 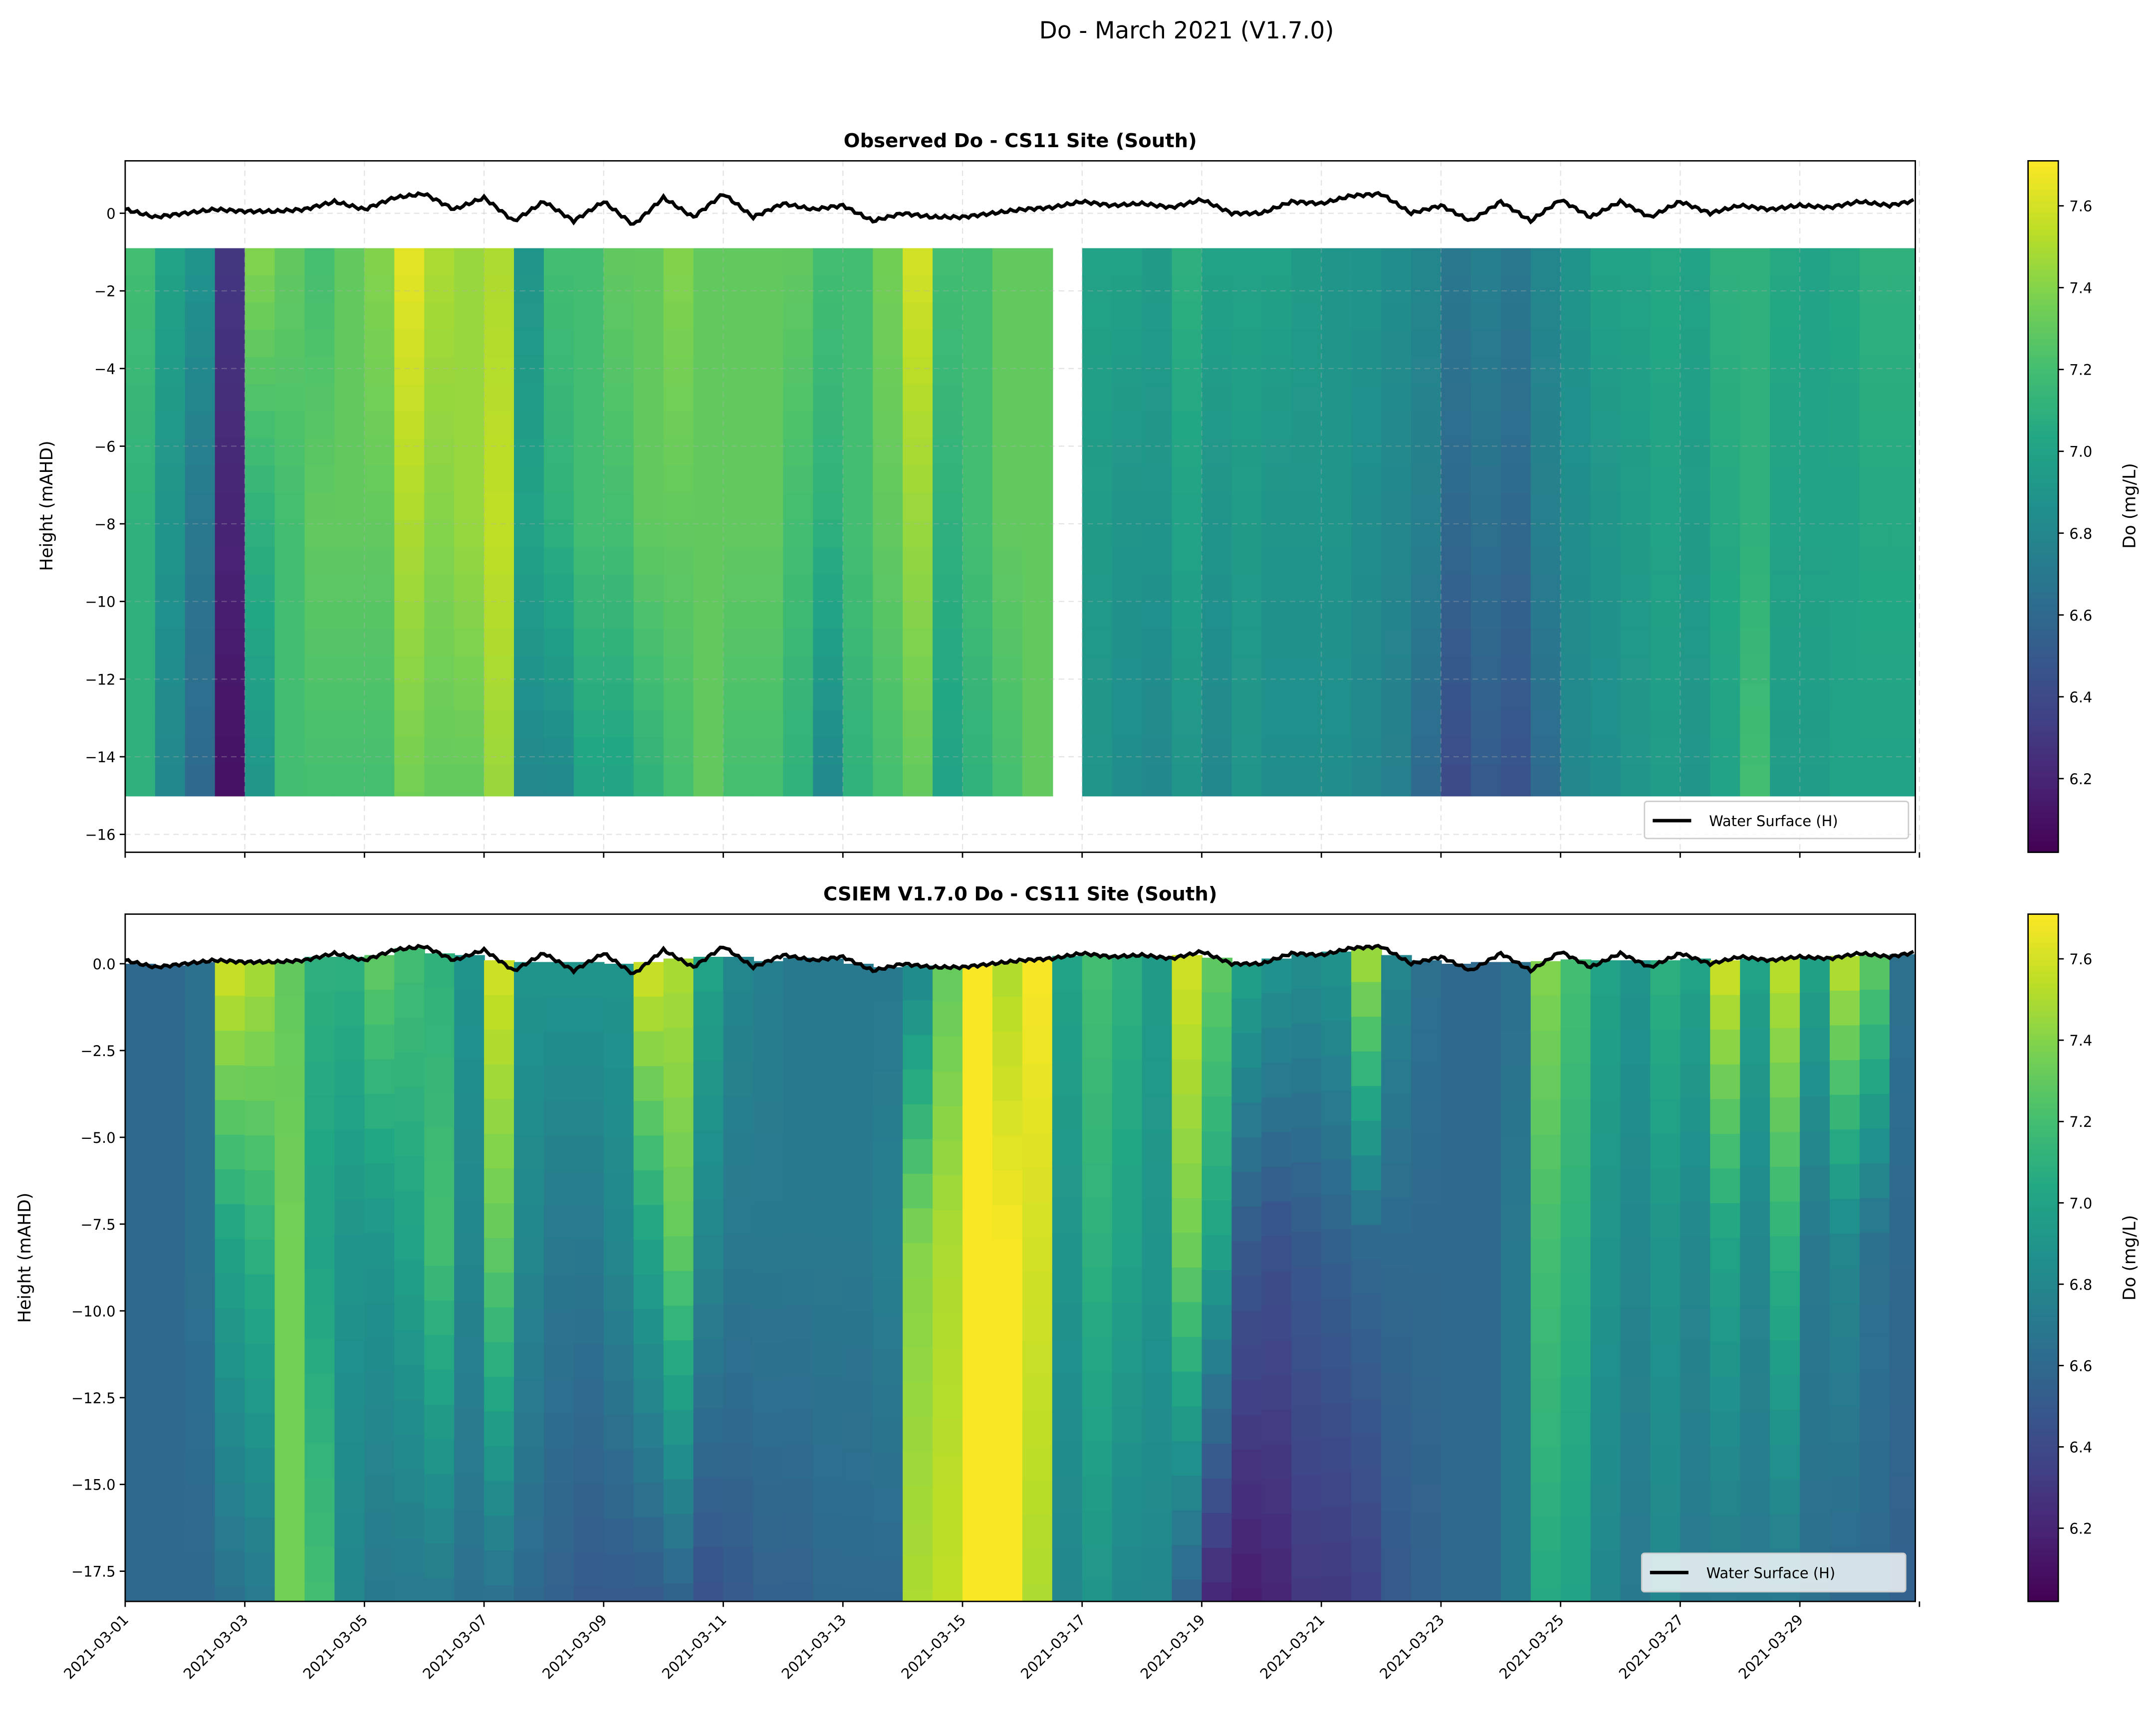 What do you see at coordinates (1020, 959) in the screenshot?
I see `water-surface-line` at bounding box center [1020, 959].